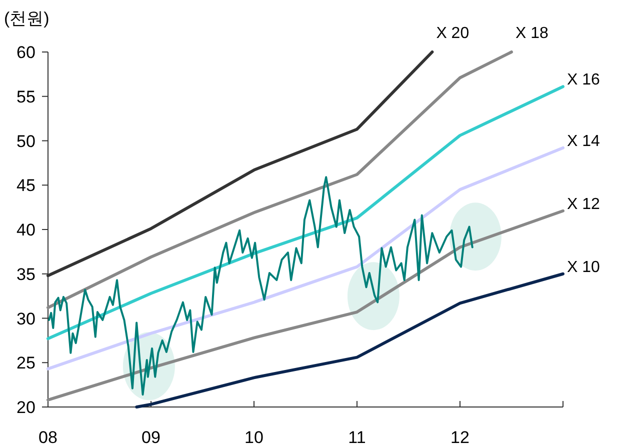 The height and width of the screenshot is (447, 622). Describe the element at coordinates (357, 437) in the screenshot. I see `x-tick-label: 11` at that location.